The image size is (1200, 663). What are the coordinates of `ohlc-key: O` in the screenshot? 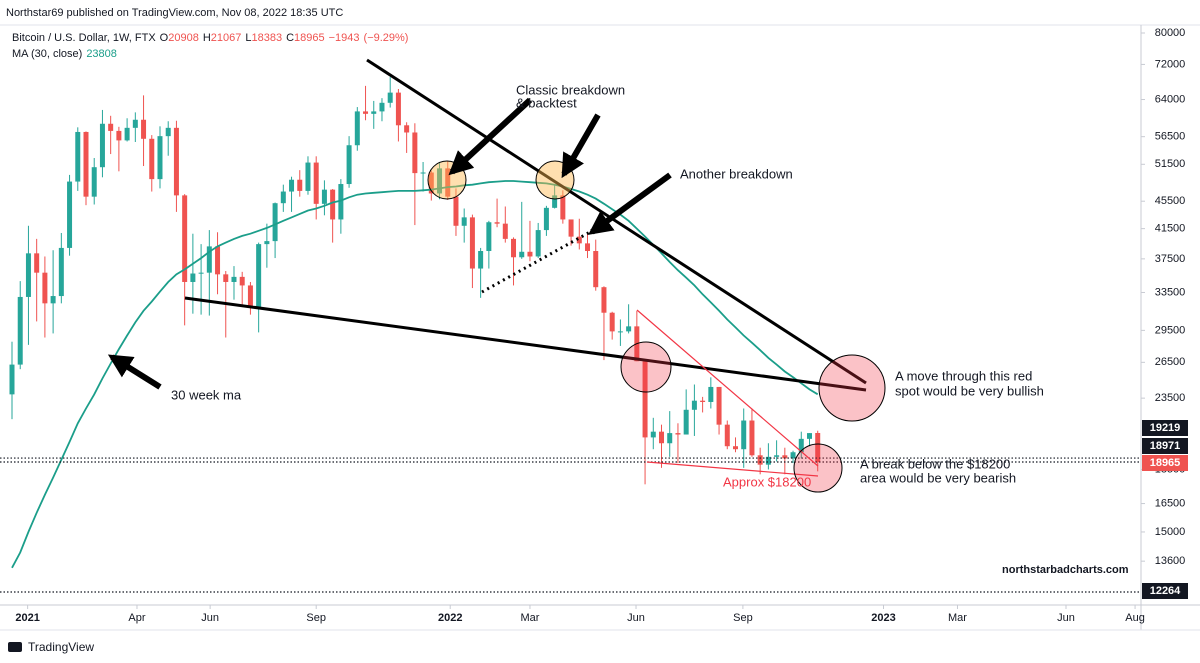 It's located at (164, 38).